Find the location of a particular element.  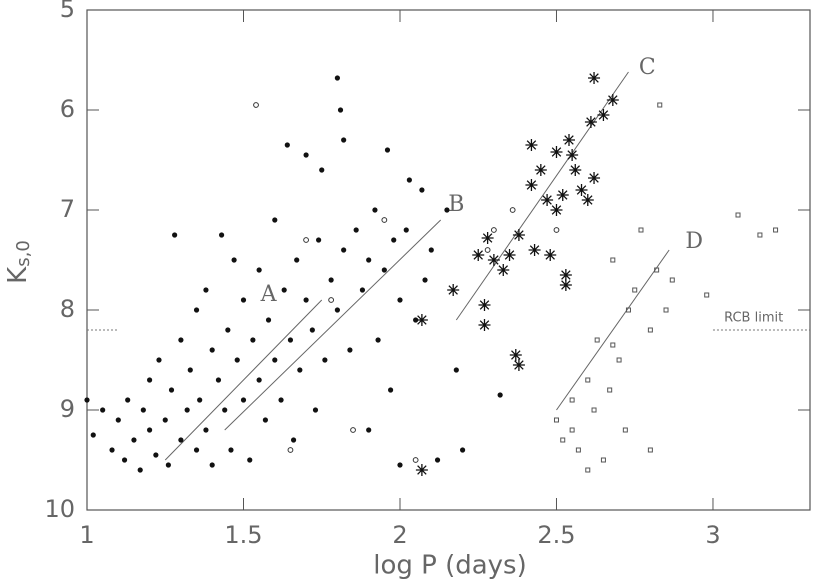

fit-line-label: D is located at coordinates (694, 241).